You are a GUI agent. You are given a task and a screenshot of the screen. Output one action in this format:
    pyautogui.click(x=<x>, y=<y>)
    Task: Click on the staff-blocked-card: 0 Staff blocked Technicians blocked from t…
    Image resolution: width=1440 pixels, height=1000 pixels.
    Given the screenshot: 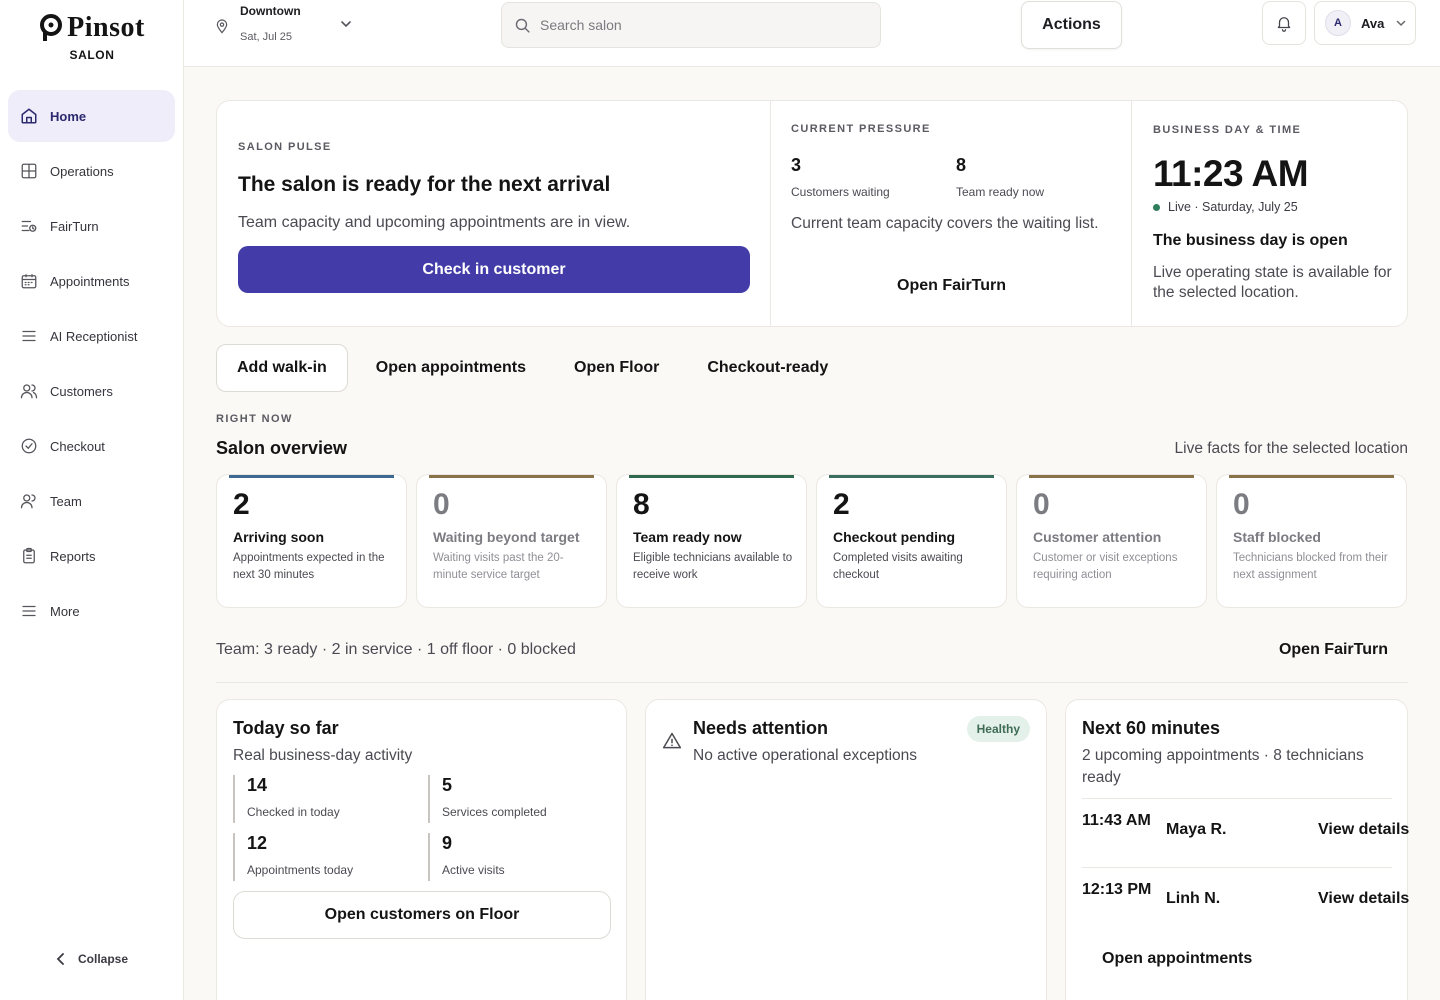 What is the action you would take?
    pyautogui.click(x=1311, y=541)
    